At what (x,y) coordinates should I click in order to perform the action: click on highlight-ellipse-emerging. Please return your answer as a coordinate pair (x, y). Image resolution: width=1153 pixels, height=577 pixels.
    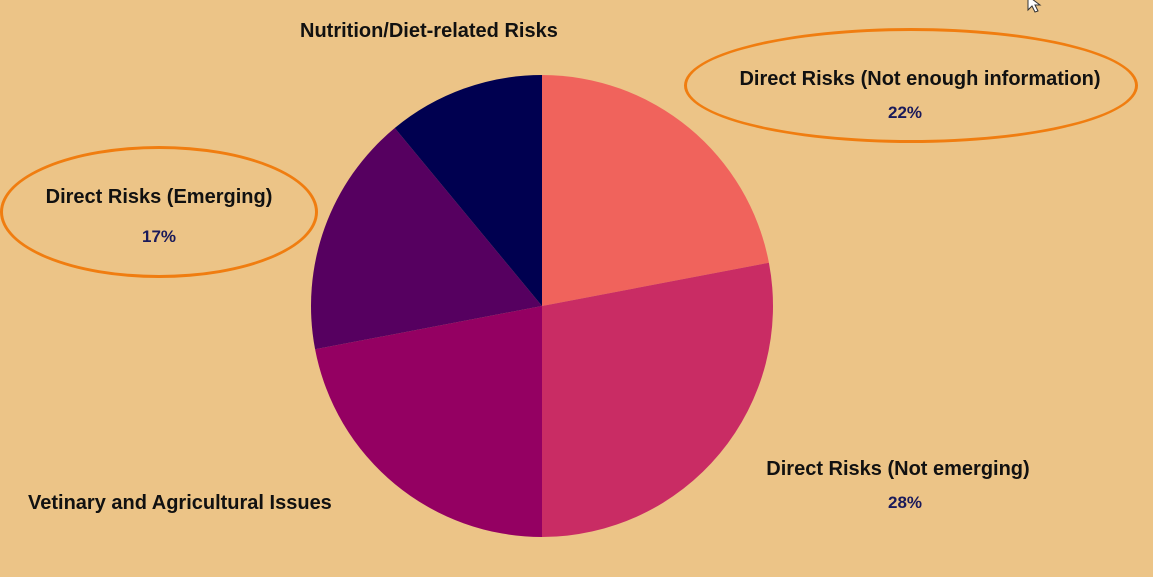
    Looking at the image, I should click on (159, 212).